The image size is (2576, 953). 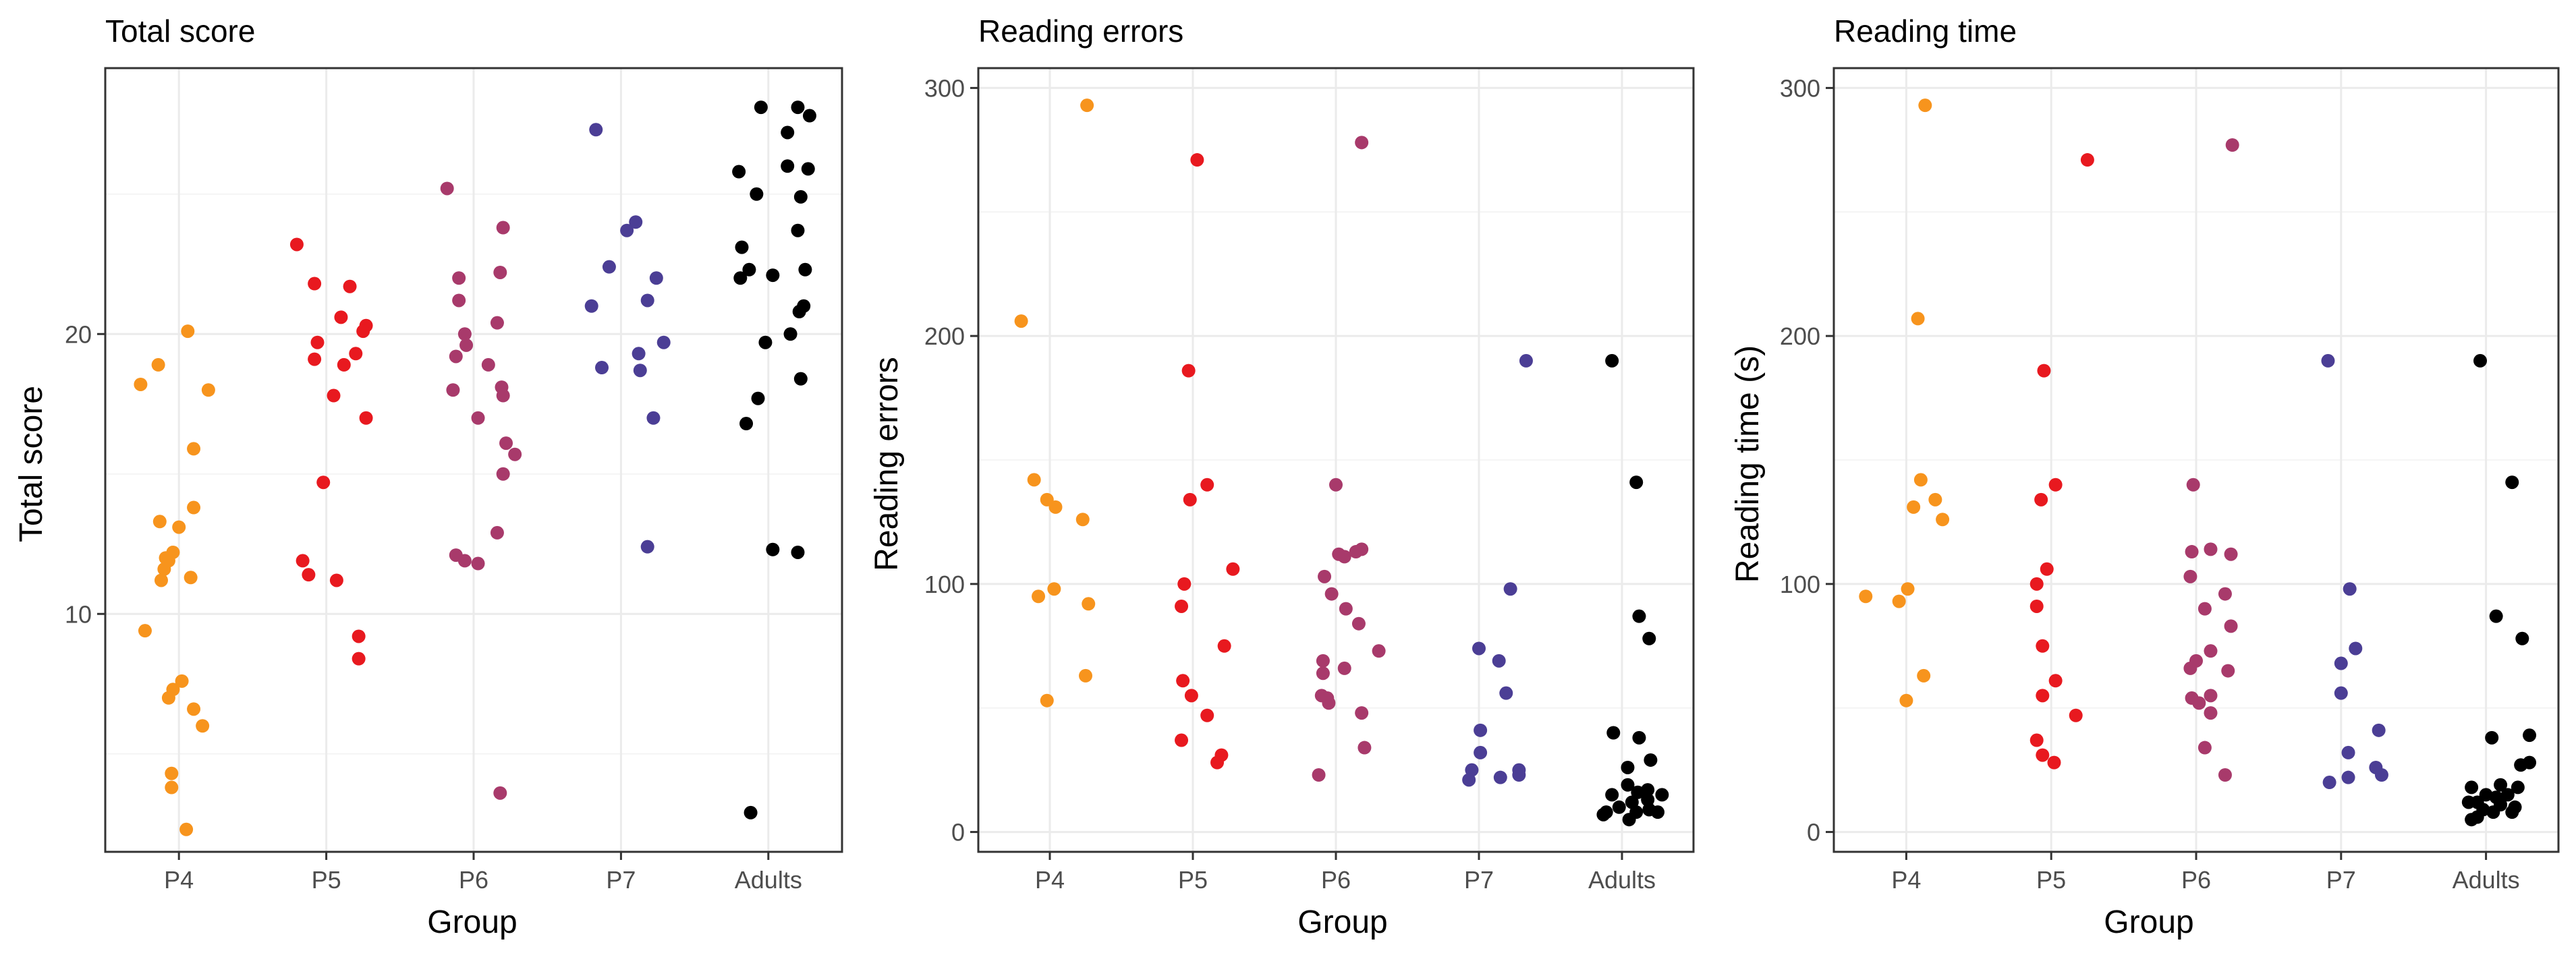 What do you see at coordinates (951, 460) in the screenshot?
I see `y-axis: 0 100 200 300` at bounding box center [951, 460].